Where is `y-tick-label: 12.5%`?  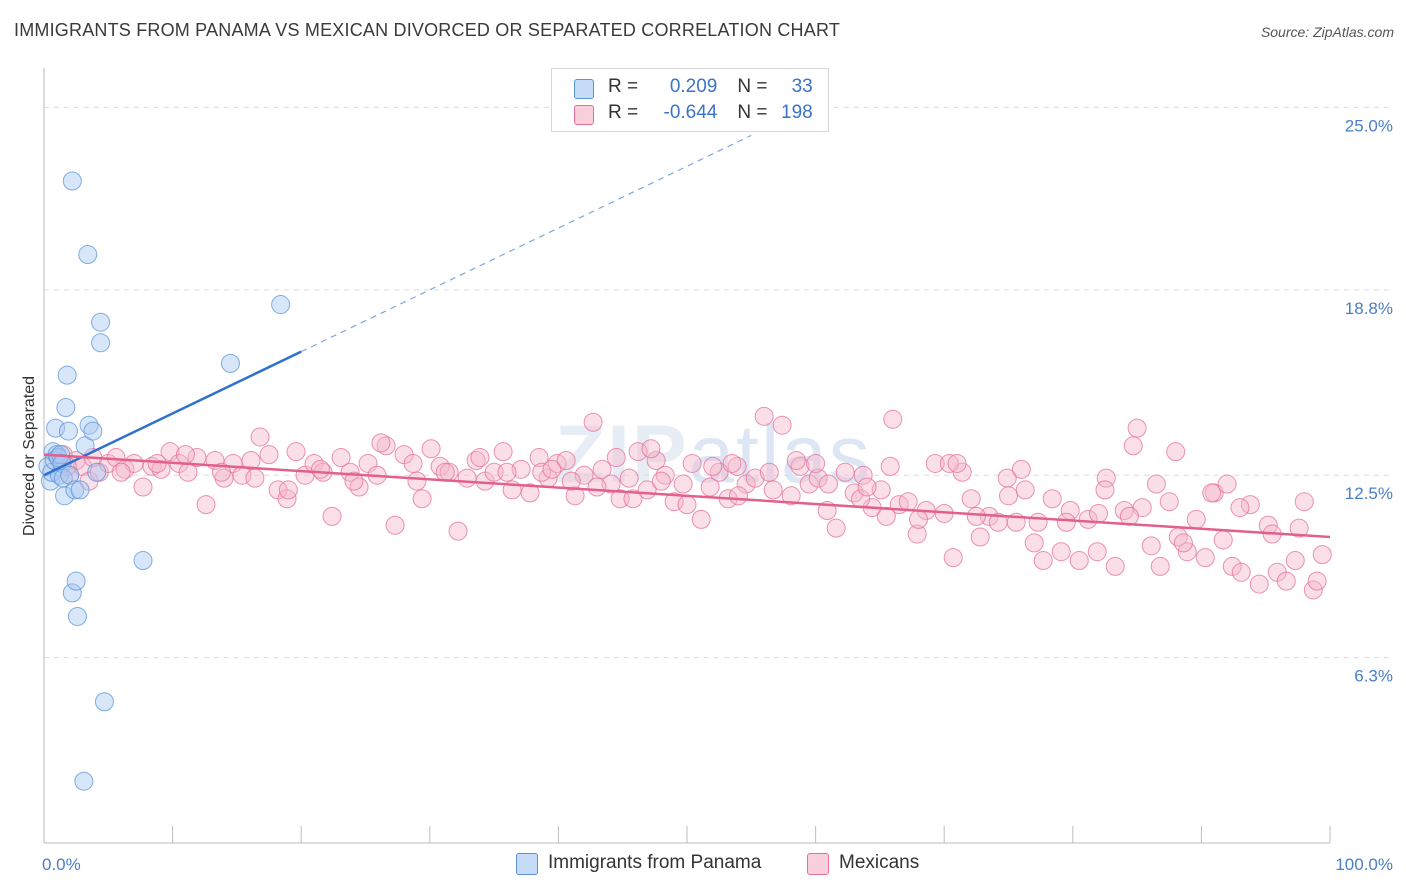 y-tick-label: 12.5% is located at coordinates (1369, 493).